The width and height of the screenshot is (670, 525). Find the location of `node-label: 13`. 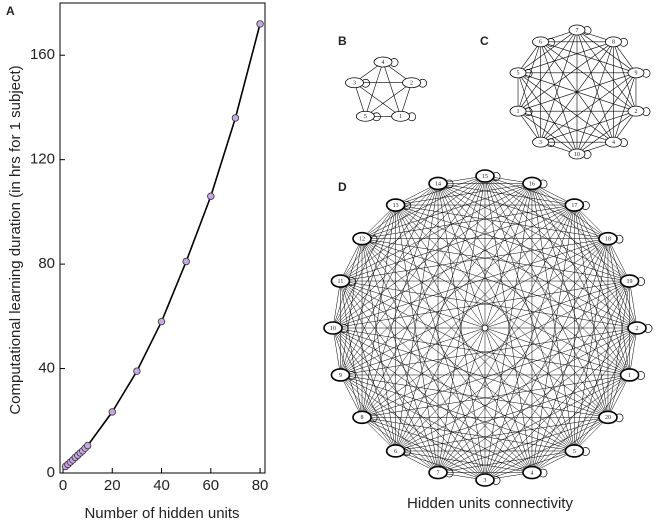

node-label: 13 is located at coordinates (396, 206).